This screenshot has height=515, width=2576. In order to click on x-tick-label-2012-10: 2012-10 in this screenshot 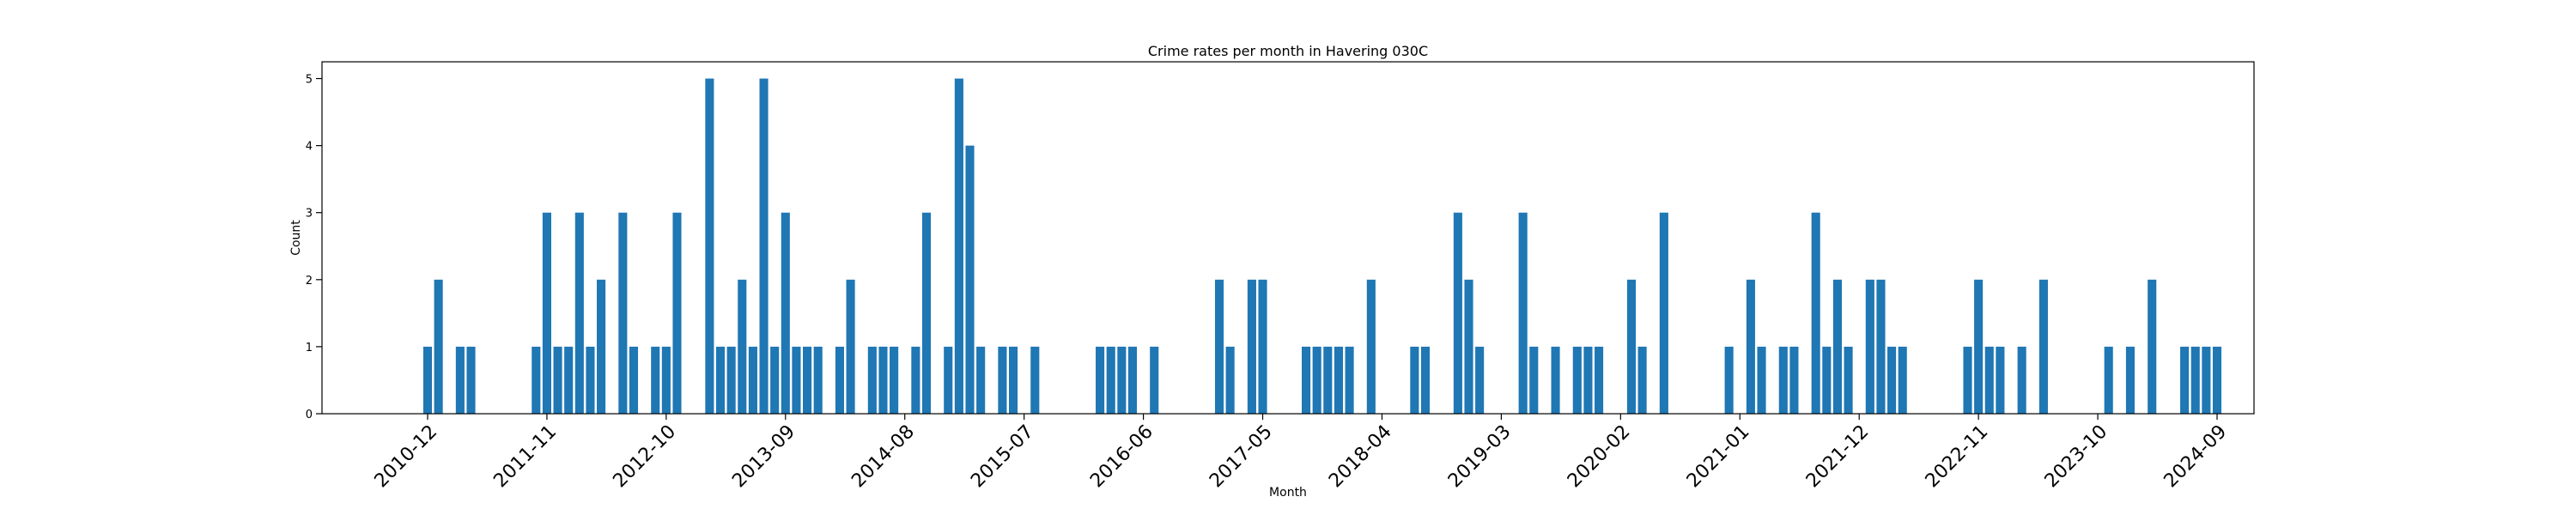, I will do `click(644, 457)`.